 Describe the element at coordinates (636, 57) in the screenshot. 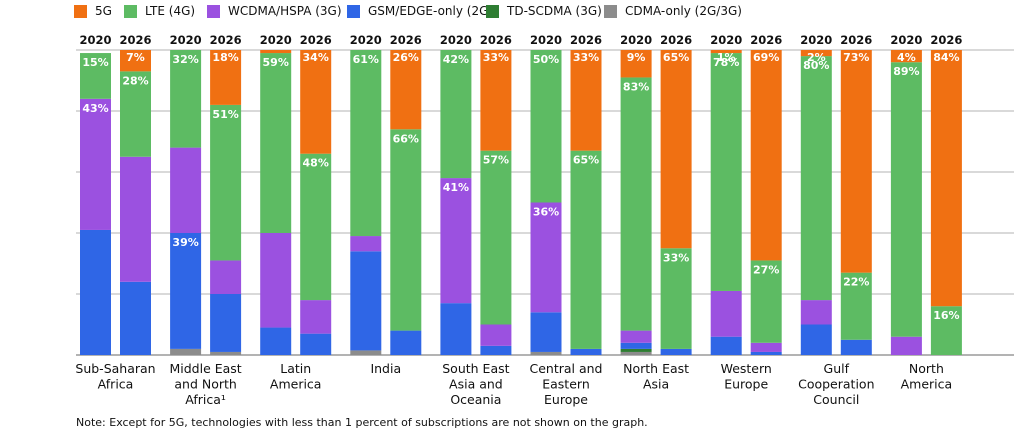

I see `data-label: 9%` at that location.